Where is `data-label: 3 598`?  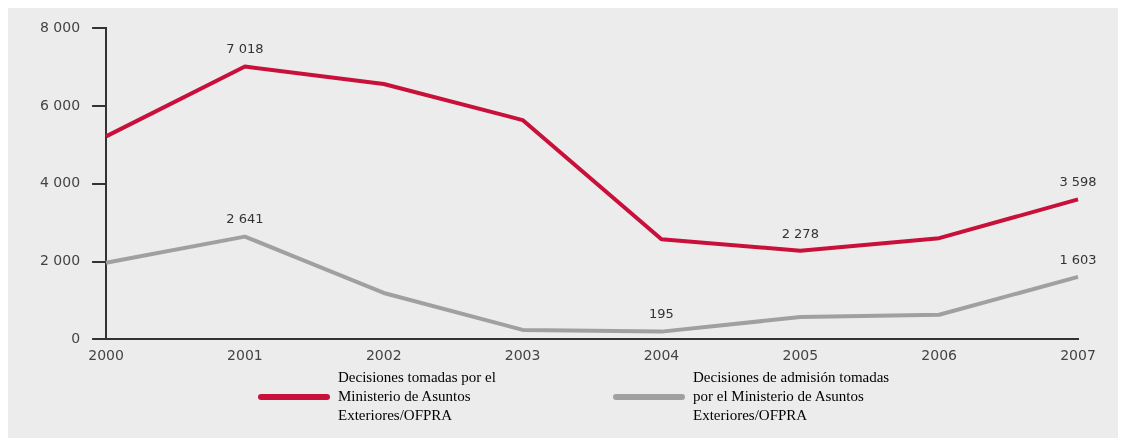
data-label: 3 598 is located at coordinates (1078, 182).